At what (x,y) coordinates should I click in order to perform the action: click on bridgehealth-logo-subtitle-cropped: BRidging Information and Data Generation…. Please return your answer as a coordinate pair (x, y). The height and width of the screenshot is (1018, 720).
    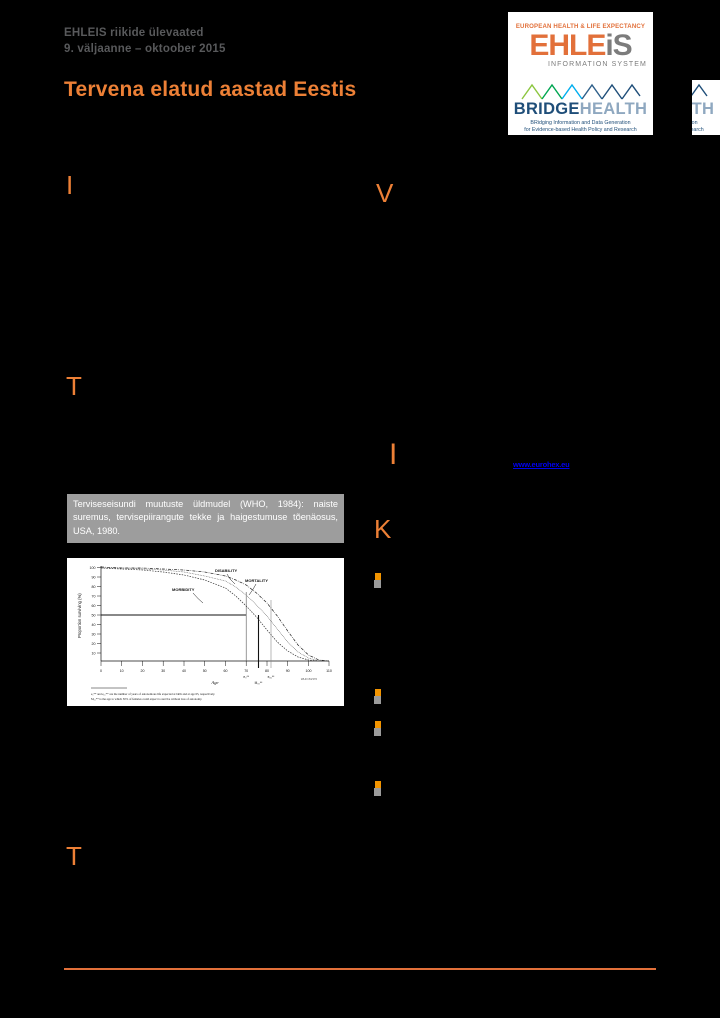
    Looking at the image, I should click on (698, 127).